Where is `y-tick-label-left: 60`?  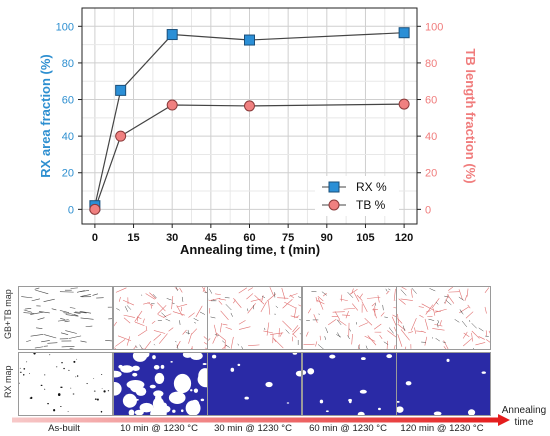
y-tick-label-left: 60 is located at coordinates (68, 101).